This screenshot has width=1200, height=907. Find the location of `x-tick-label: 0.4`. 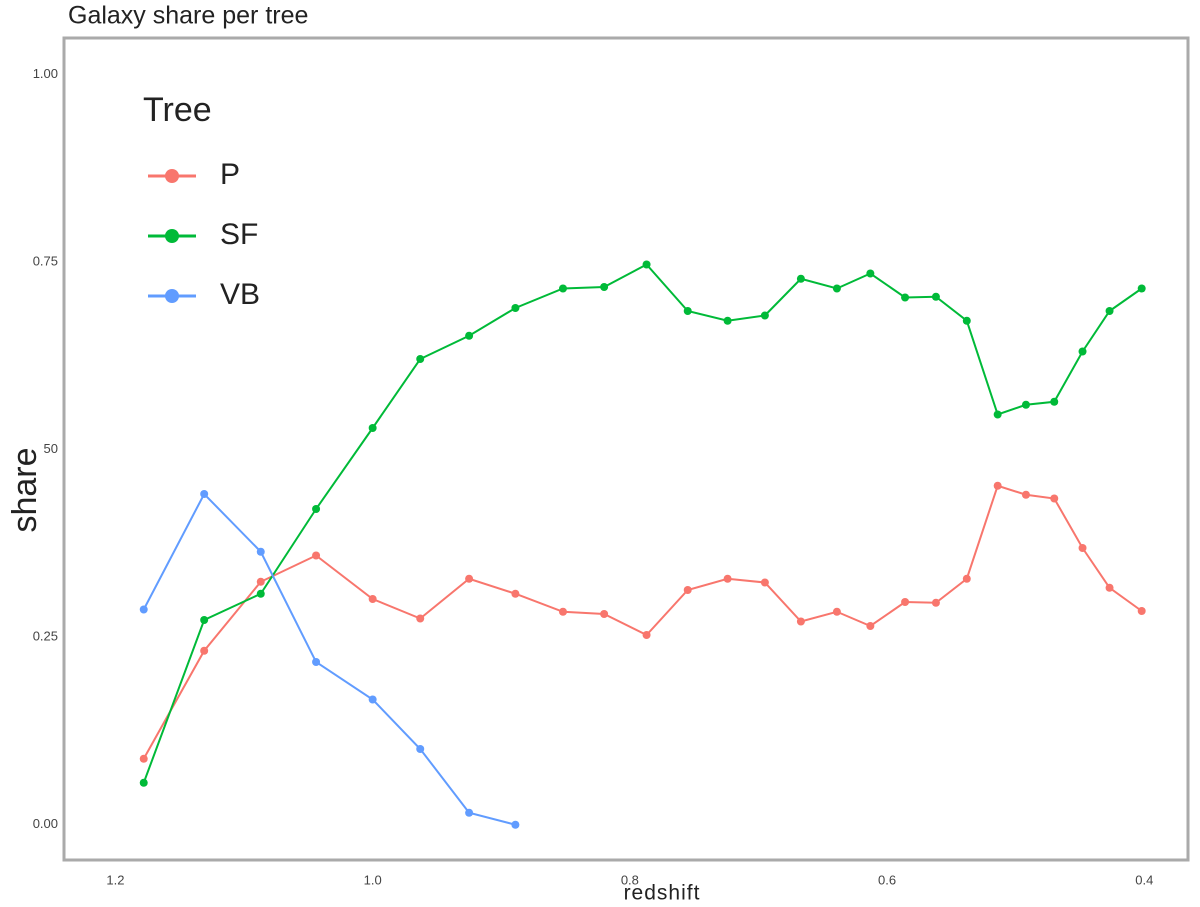

x-tick-label: 0.4 is located at coordinates (1144, 879).